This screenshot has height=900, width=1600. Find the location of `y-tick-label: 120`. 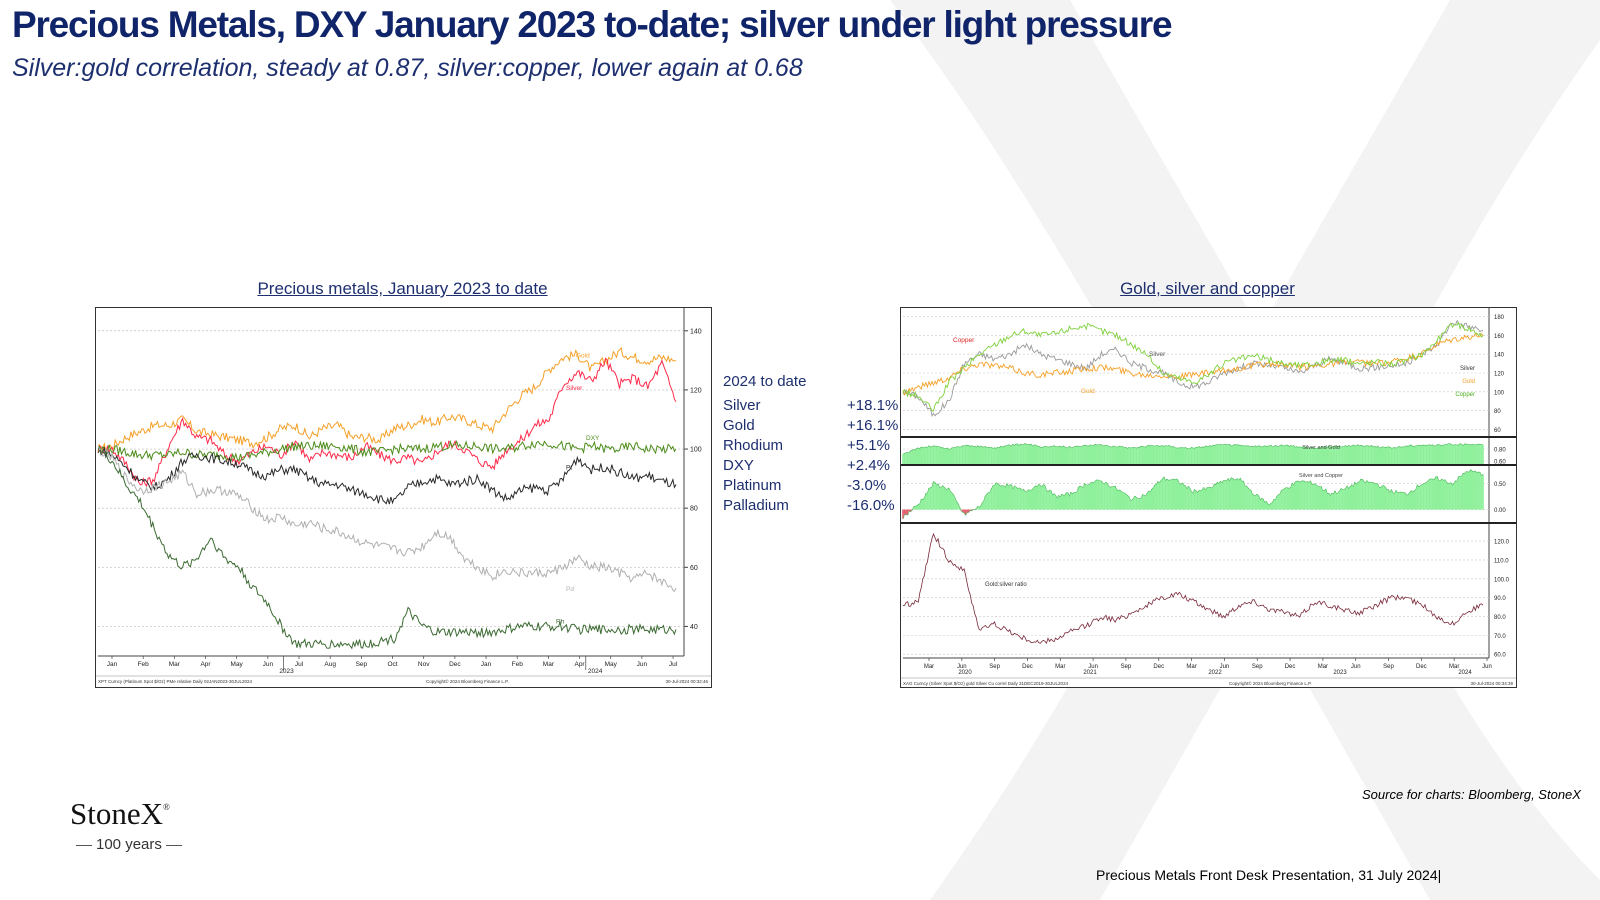

y-tick-label: 120 is located at coordinates (696, 390).